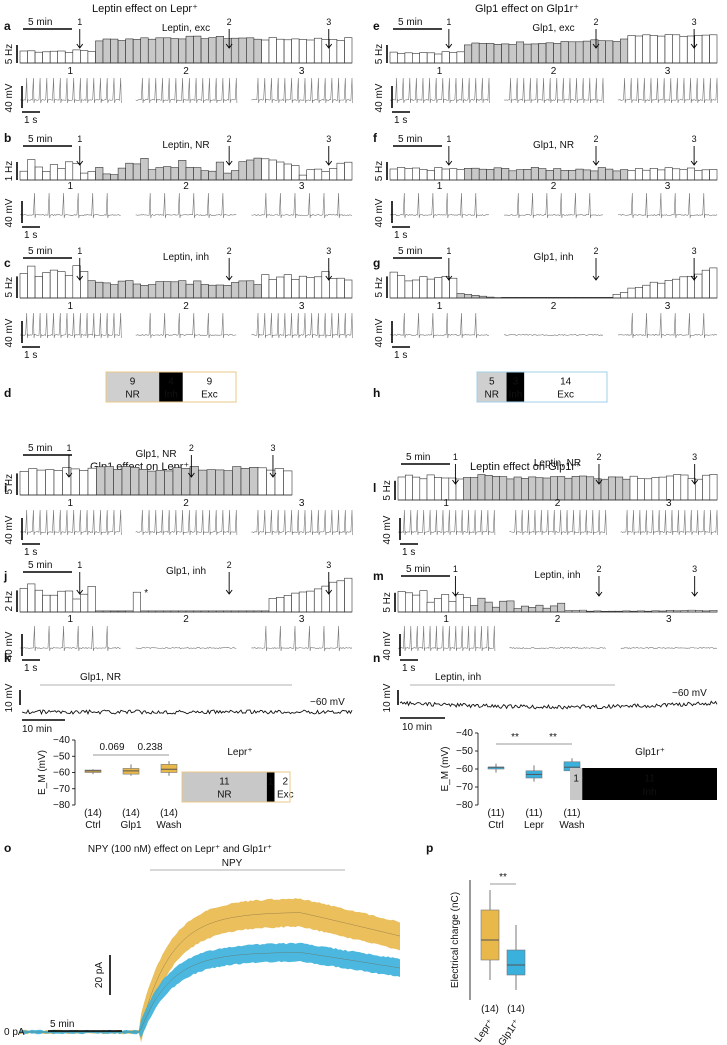 Image resolution: width=727 pixels, height=1045 pixels. Describe the element at coordinates (546, 41) in the screenshot. I see `histogram-e: 5 min 5 Hz Glp1, exc 1 2 3` at that location.